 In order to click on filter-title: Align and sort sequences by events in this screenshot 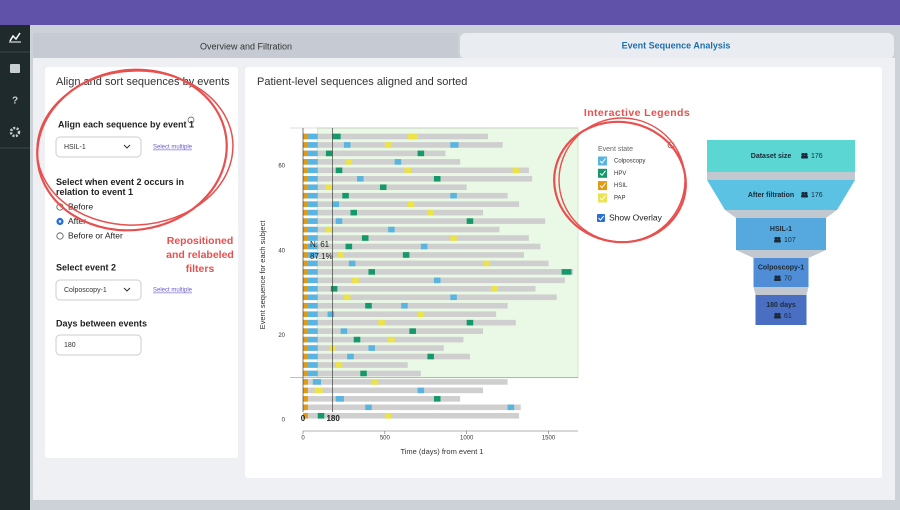, I will do `click(143, 82)`.